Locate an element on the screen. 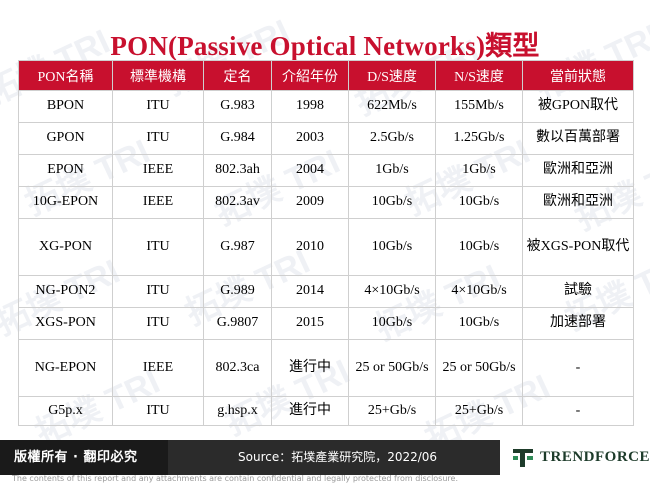 The image size is (650, 485). table-cell: 2014 is located at coordinates (310, 291).